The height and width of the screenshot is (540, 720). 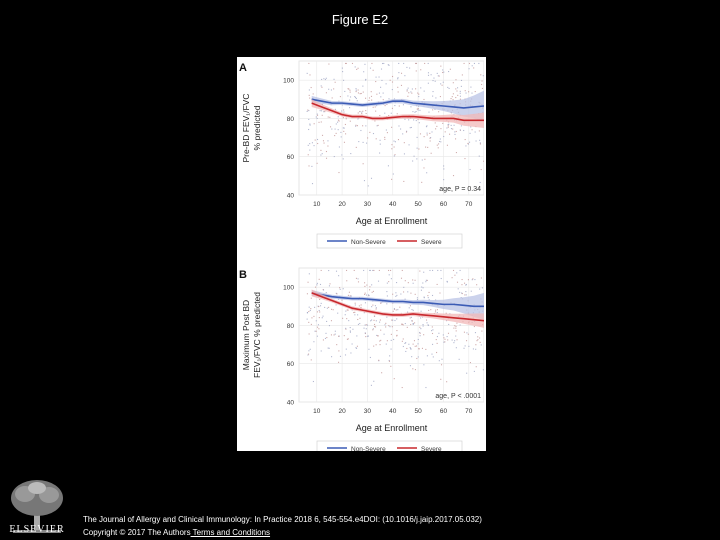 What do you see at coordinates (393, 411) in the screenshot?
I see `x-tick-label: 40` at bounding box center [393, 411].